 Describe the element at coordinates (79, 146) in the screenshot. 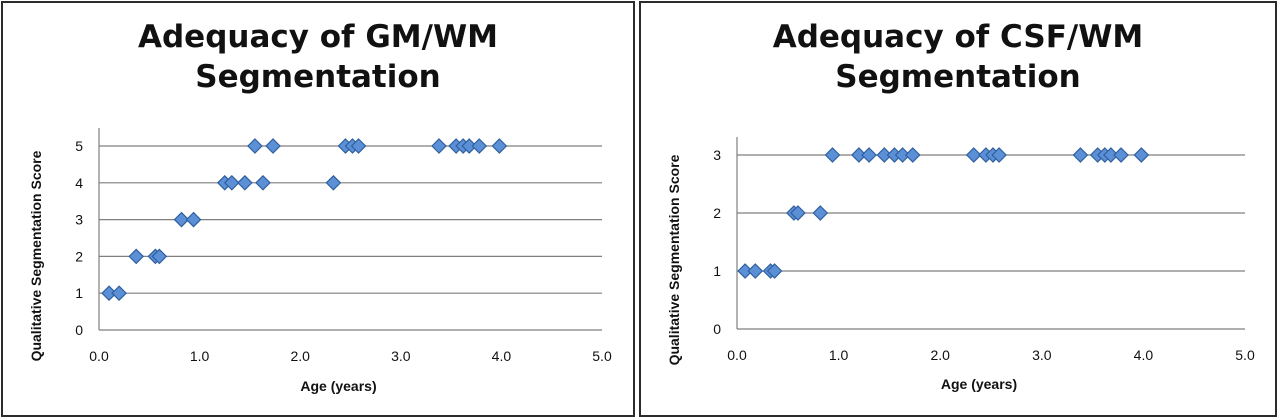

I see `y-tick-label: 5` at that location.